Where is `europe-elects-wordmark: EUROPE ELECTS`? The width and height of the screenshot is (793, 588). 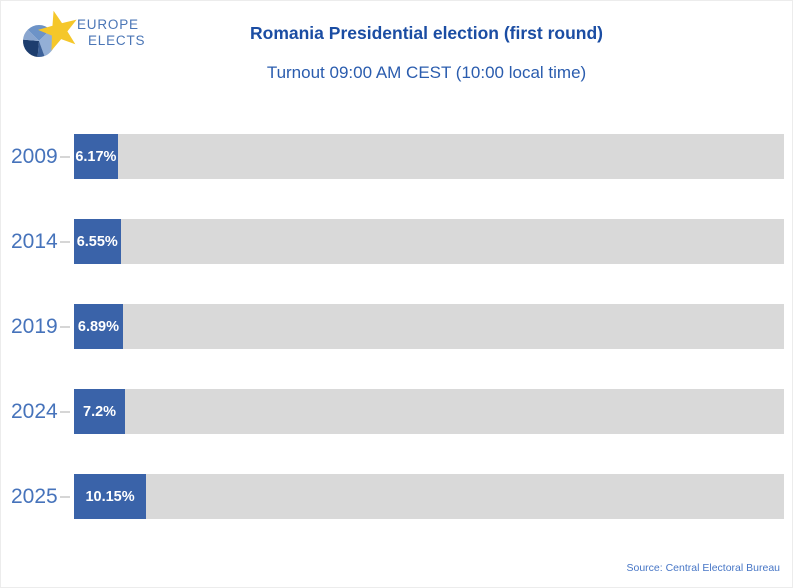
europe-elects-wordmark: EUROPE ELECTS is located at coordinates (111, 33).